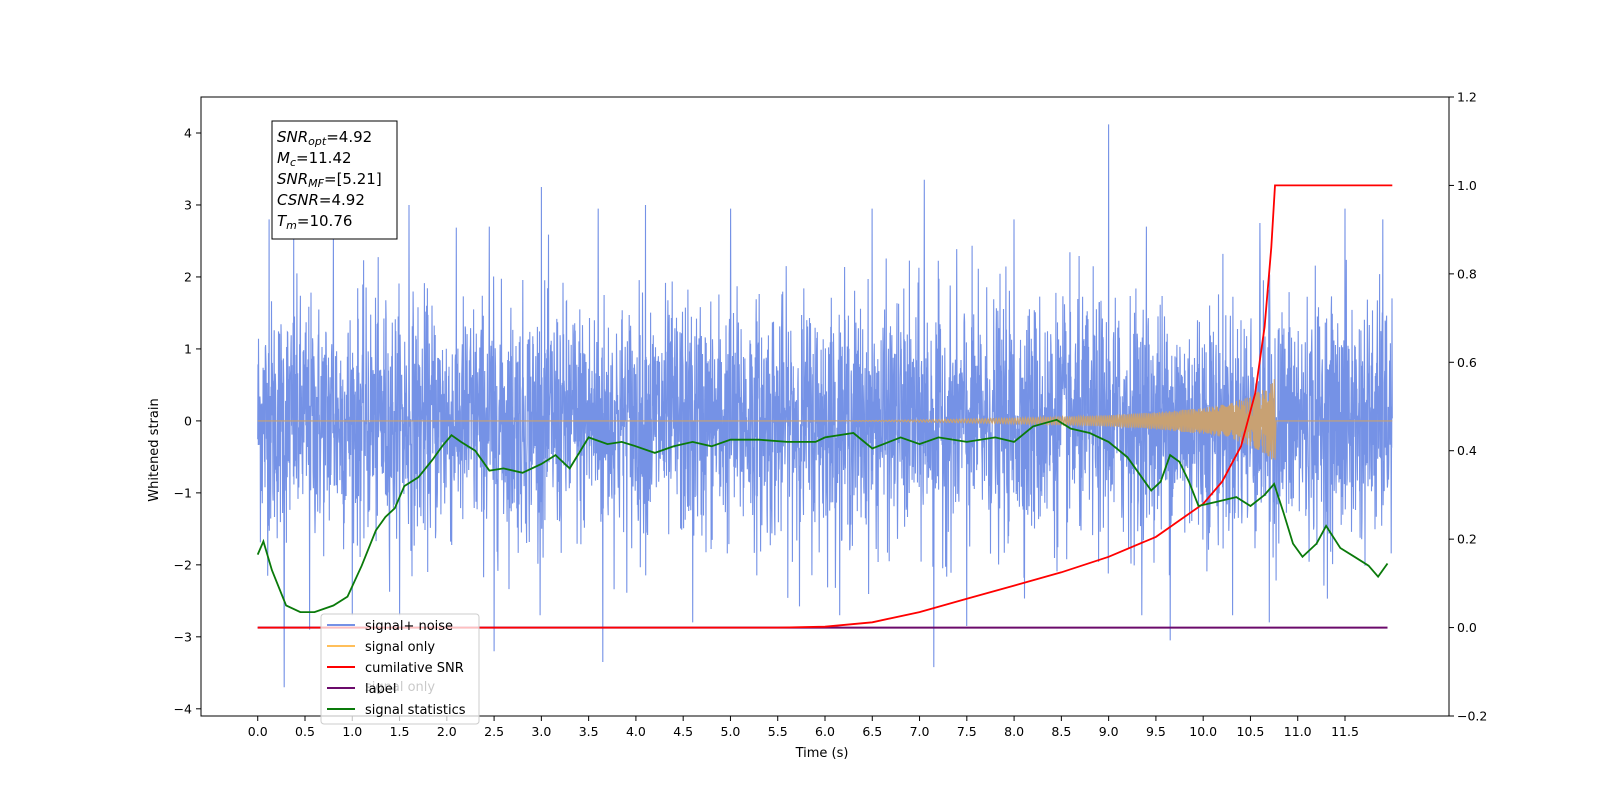 The width and height of the screenshot is (1600, 800). Describe the element at coordinates (183, 708) in the screenshot. I see `y-tick-label: −4` at that location.